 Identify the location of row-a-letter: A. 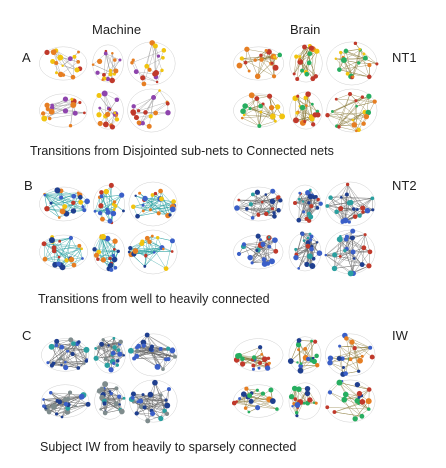
(26, 57).